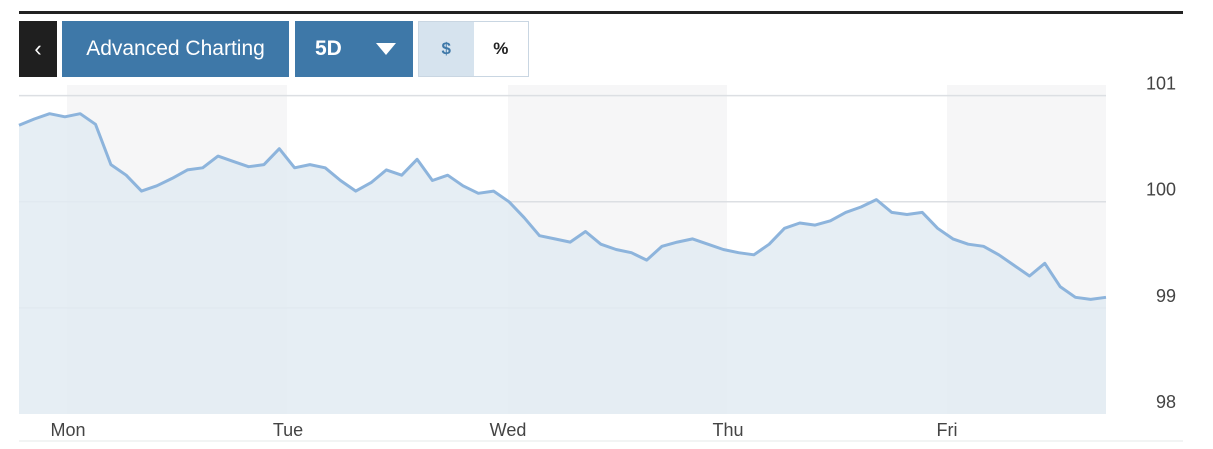 Image resolution: width=1213 pixels, height=449 pixels. I want to click on y-tick-label: 100, so click(1161, 190).